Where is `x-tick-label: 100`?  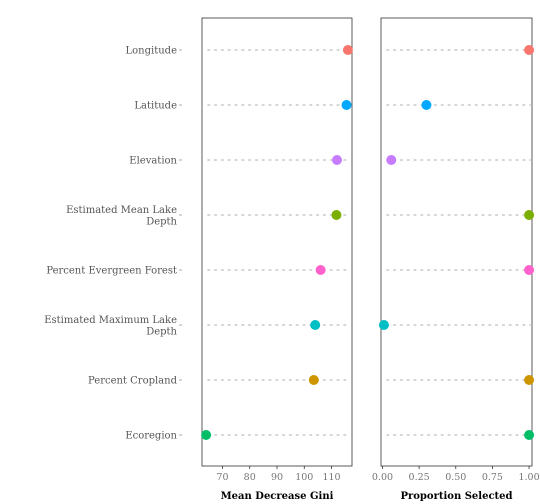
x-tick-label: 100 is located at coordinates (304, 477).